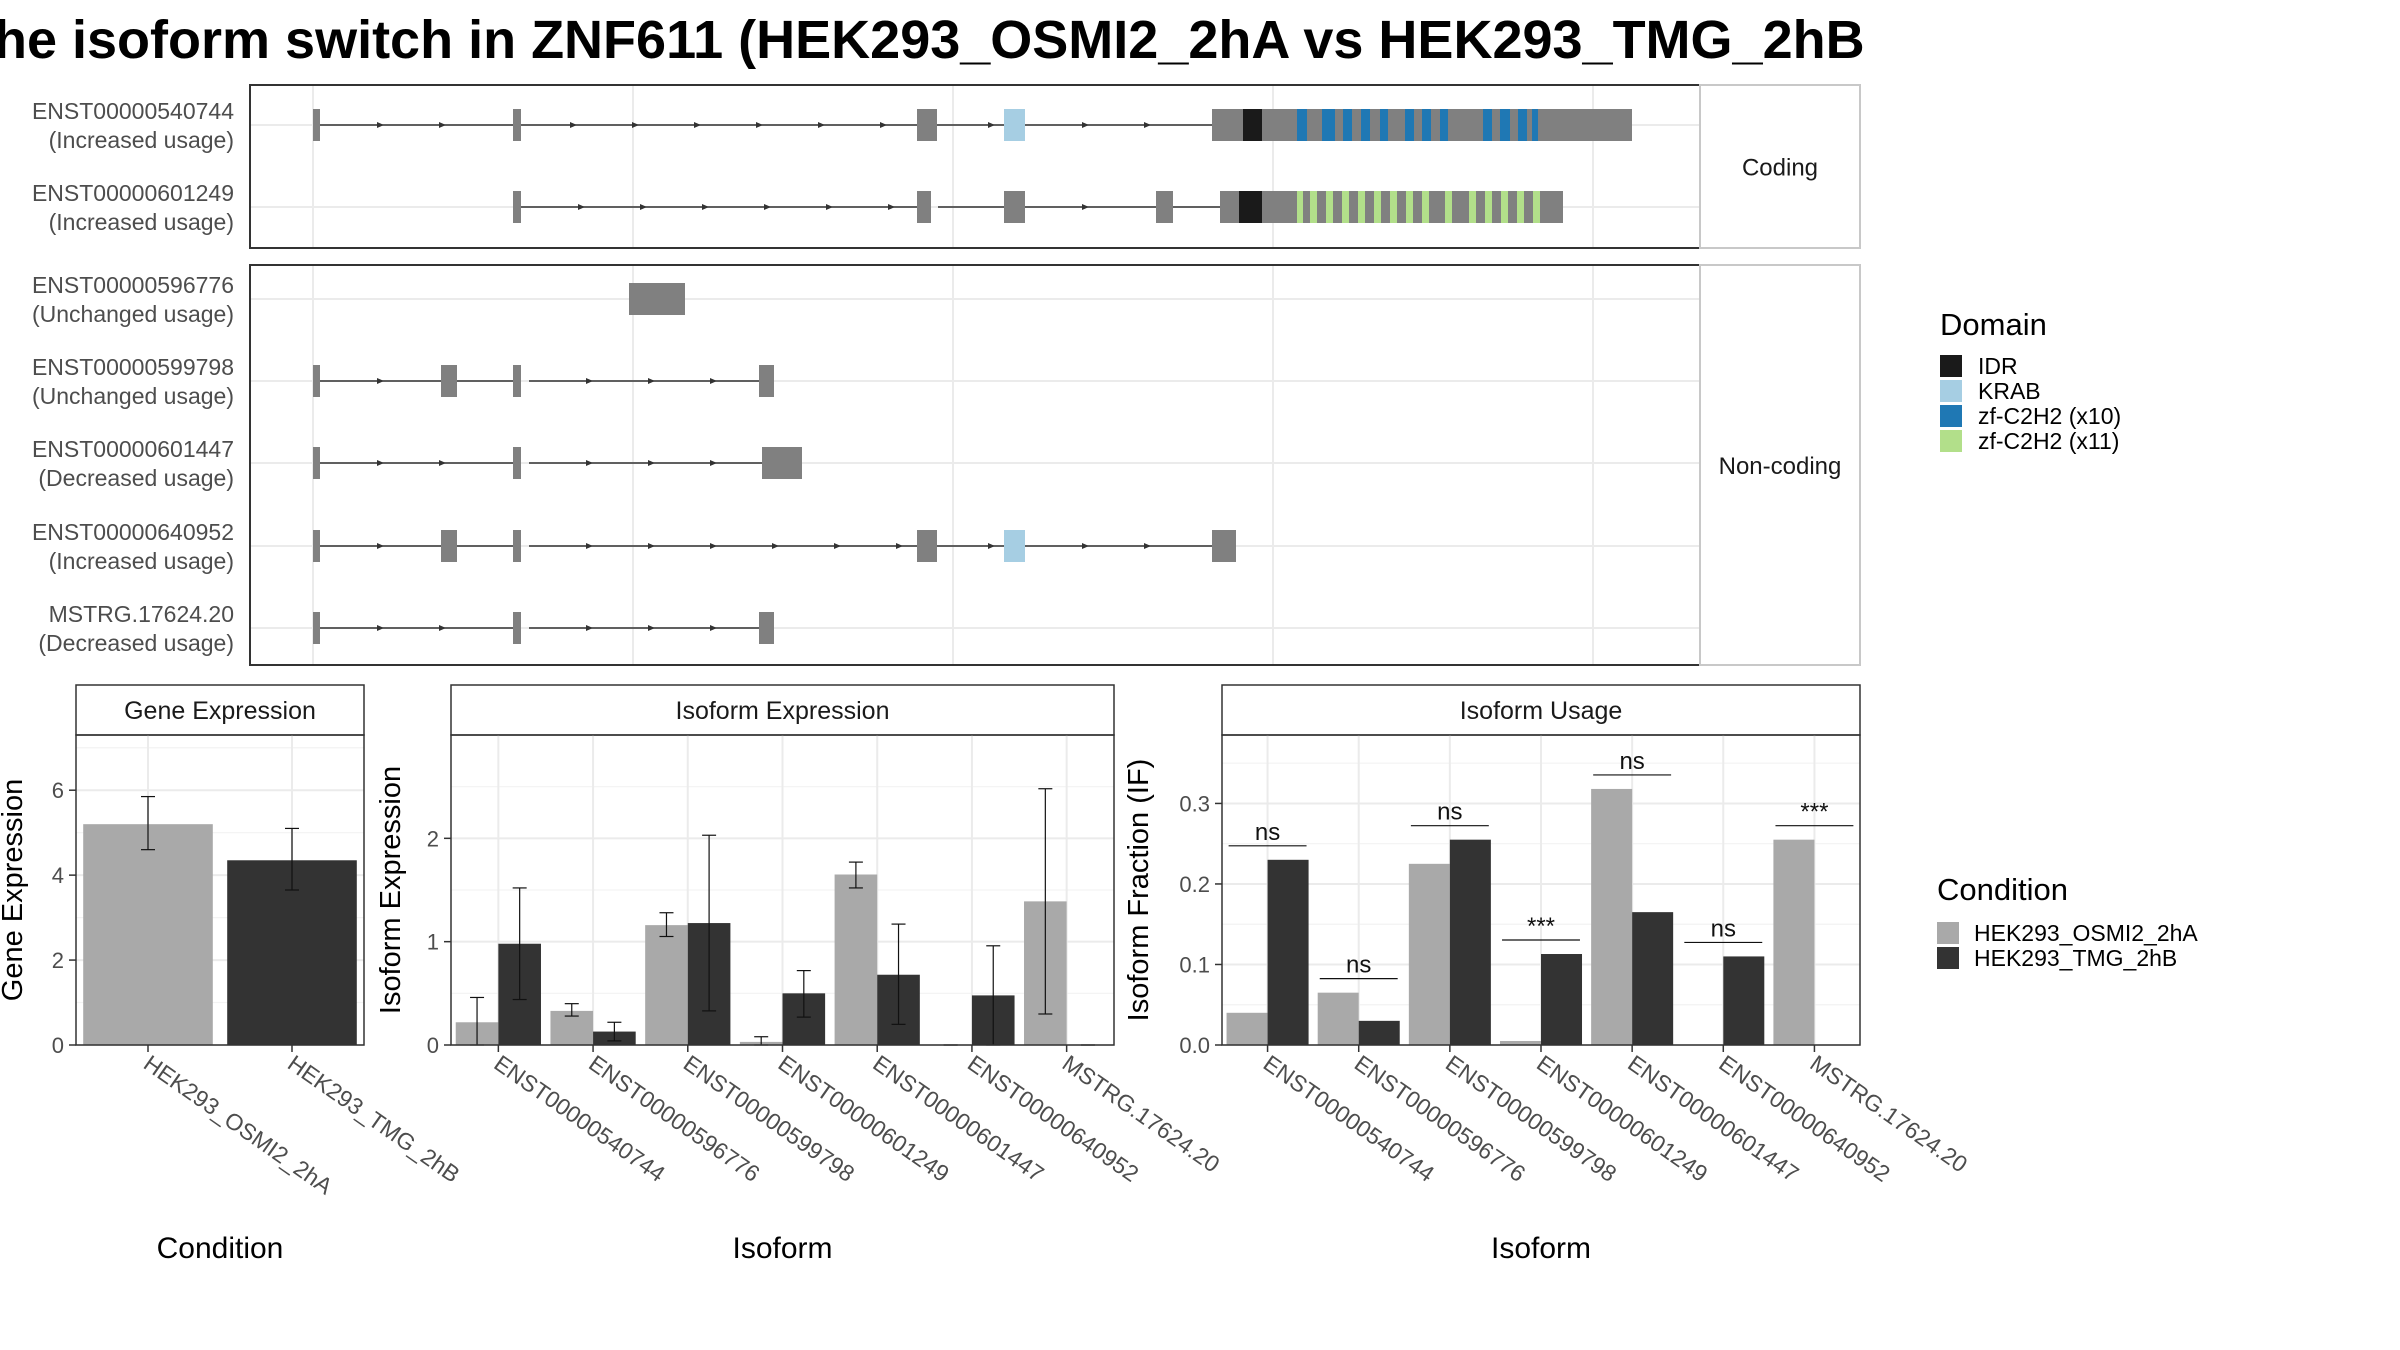 This screenshot has height=1350, width=2400. What do you see at coordinates (133, 449) in the screenshot?
I see `transcript-id-label: ENST00000601447` at bounding box center [133, 449].